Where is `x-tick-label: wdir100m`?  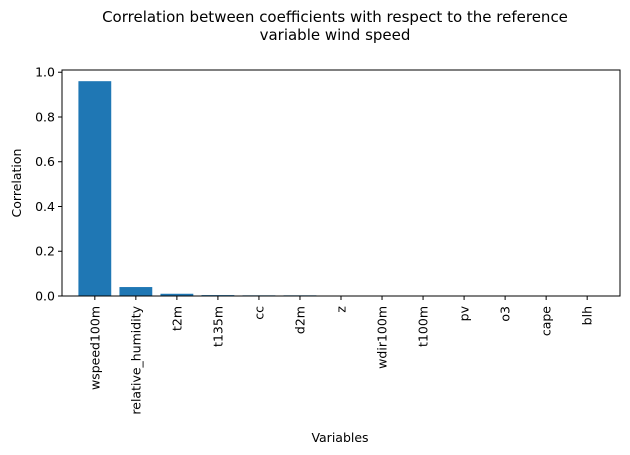 x-tick-label: wdir100m is located at coordinates (382, 337).